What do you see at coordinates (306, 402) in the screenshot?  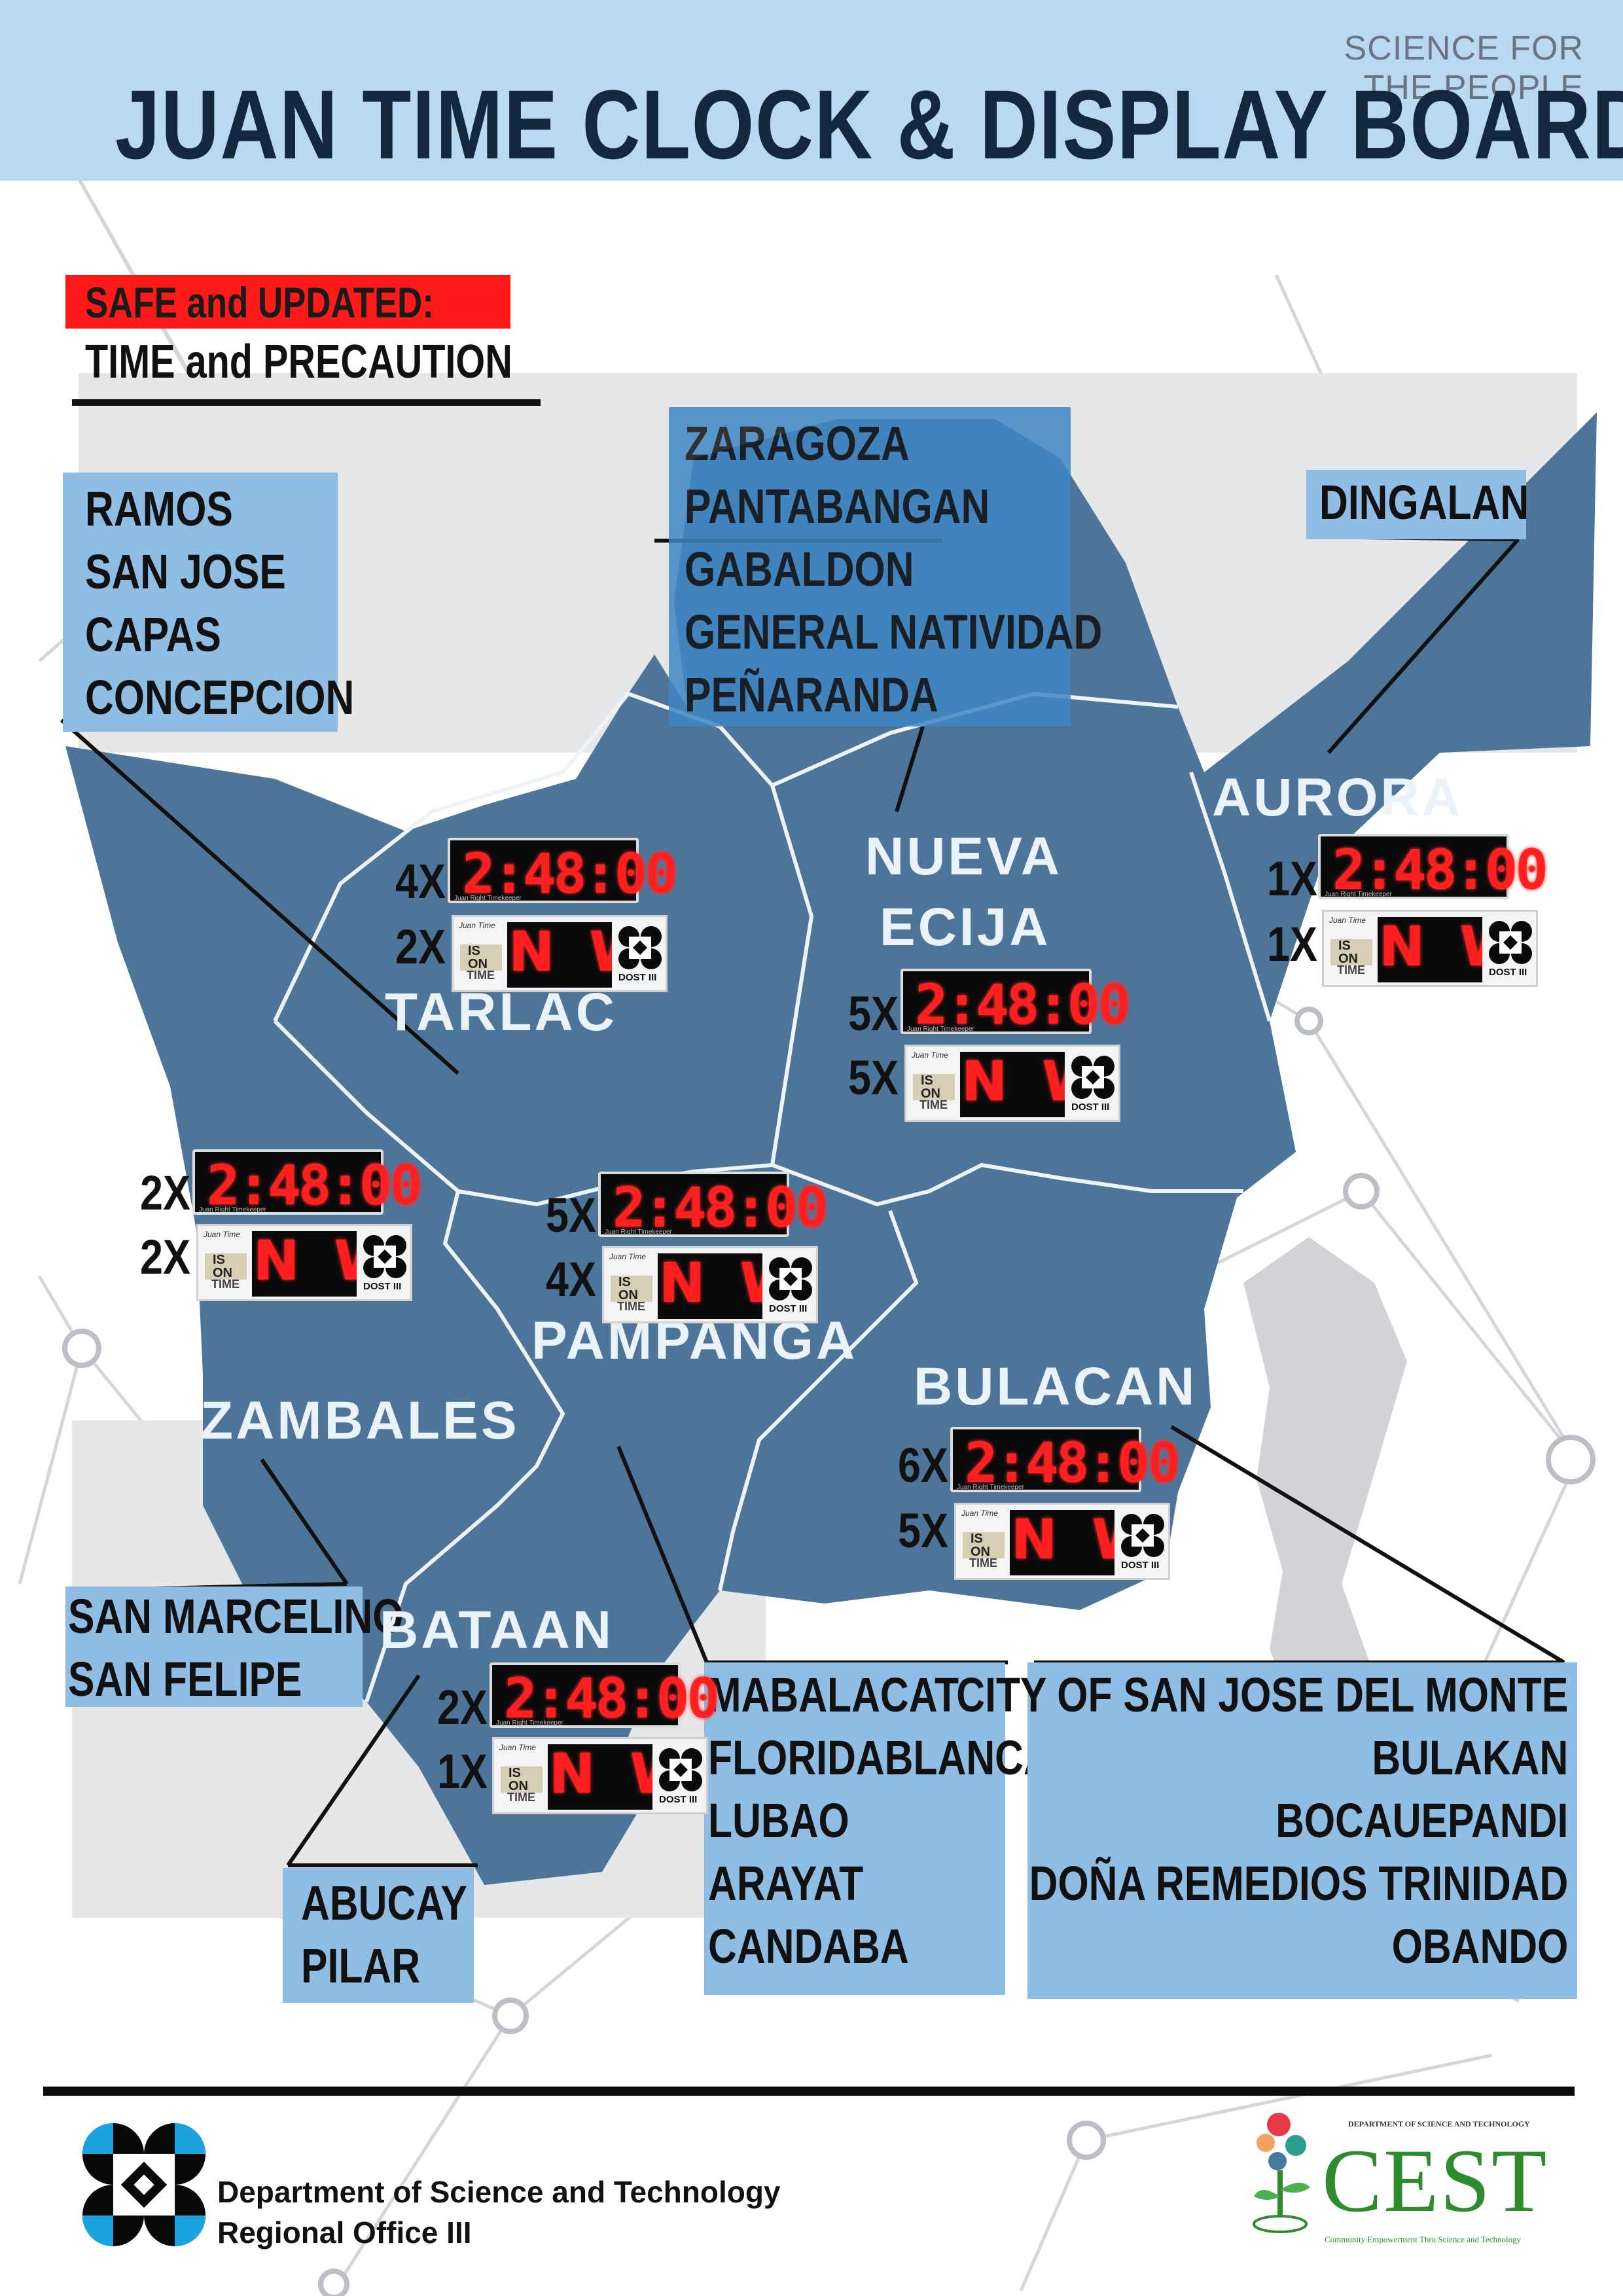 I see `subtitle-underline` at bounding box center [306, 402].